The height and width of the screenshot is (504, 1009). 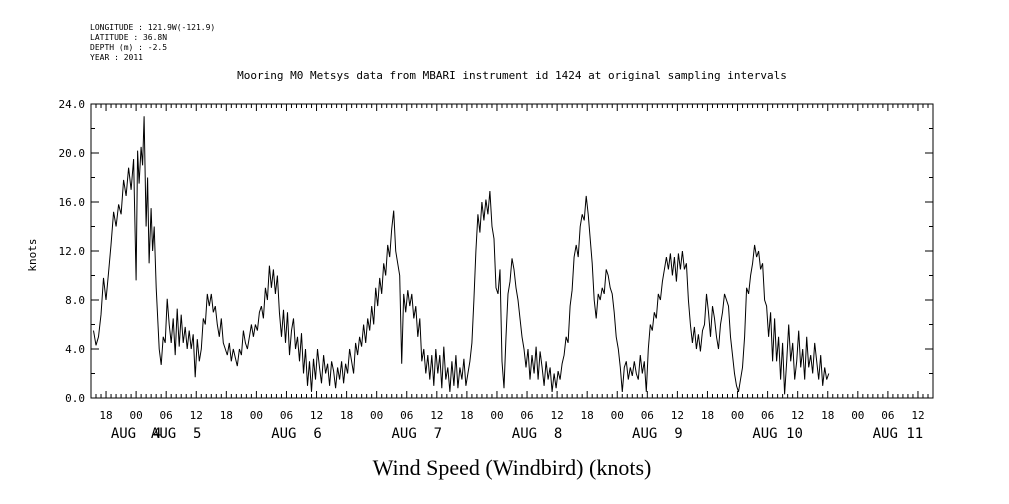 I want to click on x-day-label: AUG 5, so click(x=176, y=434).